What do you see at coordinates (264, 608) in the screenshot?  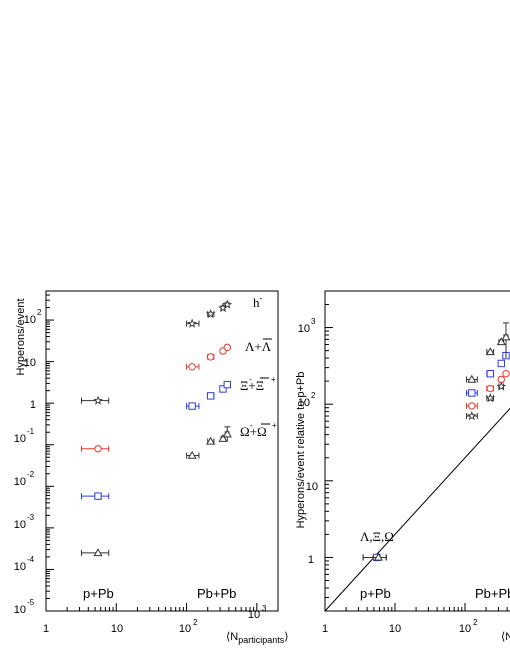 I see `left-x-tick-exp-3: 3` at bounding box center [264, 608].